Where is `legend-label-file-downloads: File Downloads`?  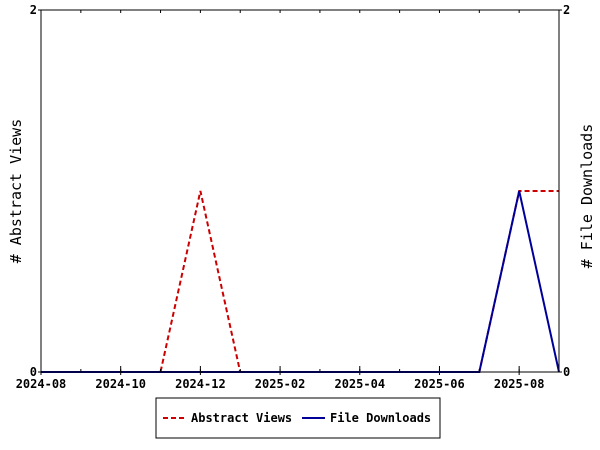 legend-label-file-downloads: File Downloads is located at coordinates (380, 418).